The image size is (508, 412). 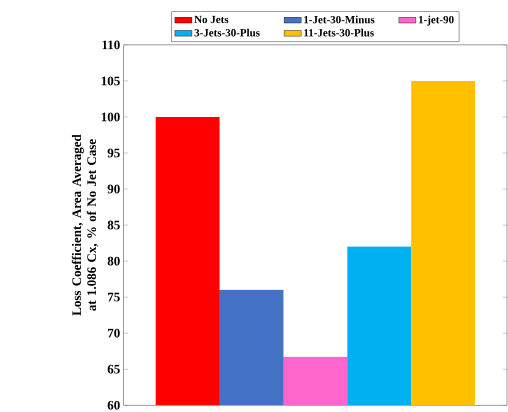 What do you see at coordinates (114, 297) in the screenshot?
I see `y-tick-label: 75` at bounding box center [114, 297].